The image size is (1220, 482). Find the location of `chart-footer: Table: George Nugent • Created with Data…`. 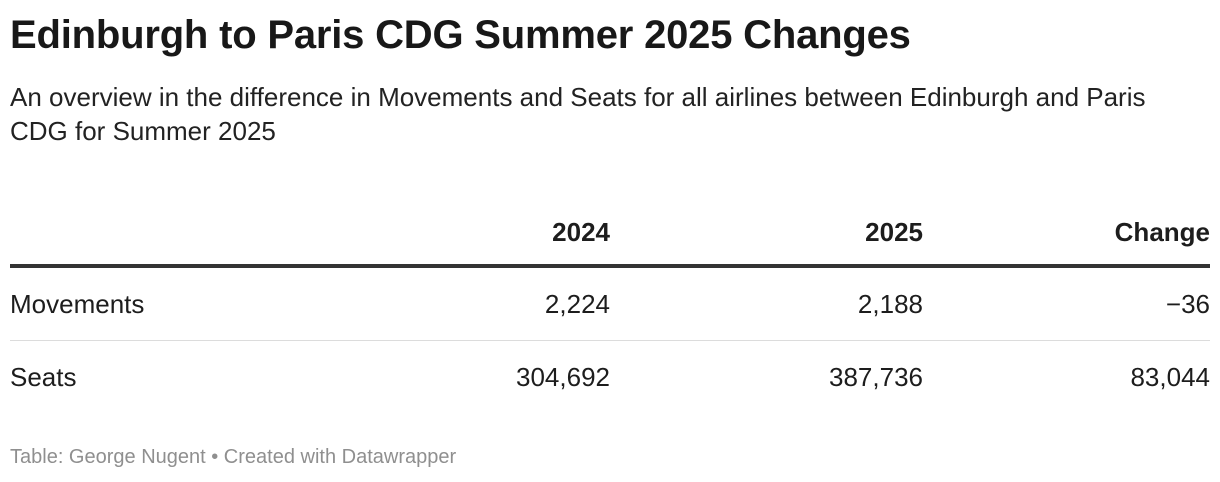

chart-footer: Table: George Nugent • Created with Data… is located at coordinates (233, 457).